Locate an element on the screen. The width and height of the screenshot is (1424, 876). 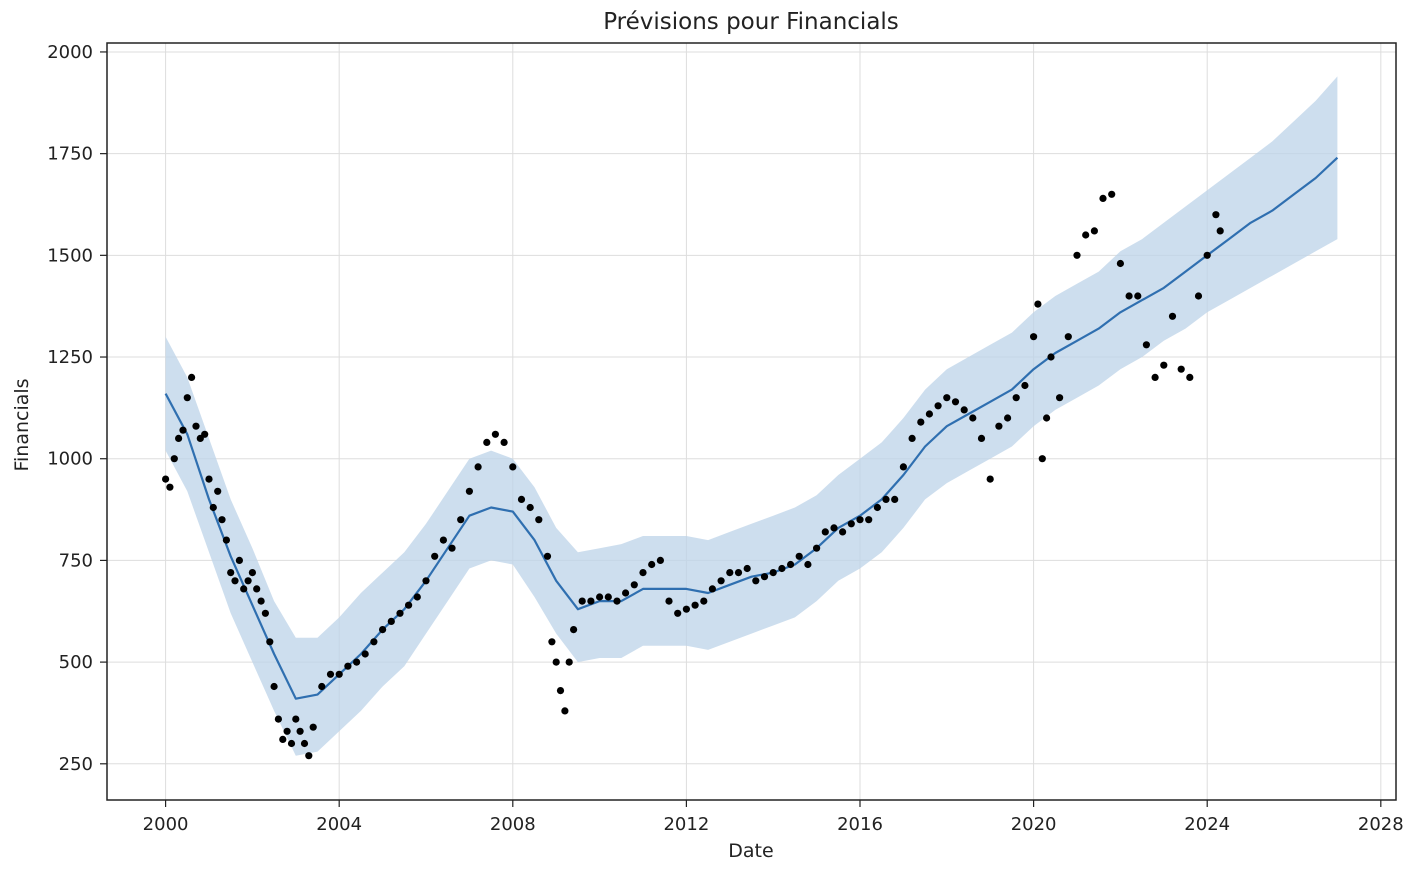
x-tick-label: 2024 is located at coordinates (1207, 824).